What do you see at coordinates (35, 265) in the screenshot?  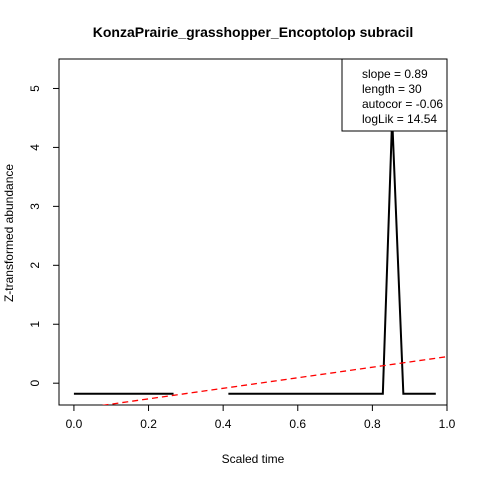 I see `y-tick-label: 2` at bounding box center [35, 265].